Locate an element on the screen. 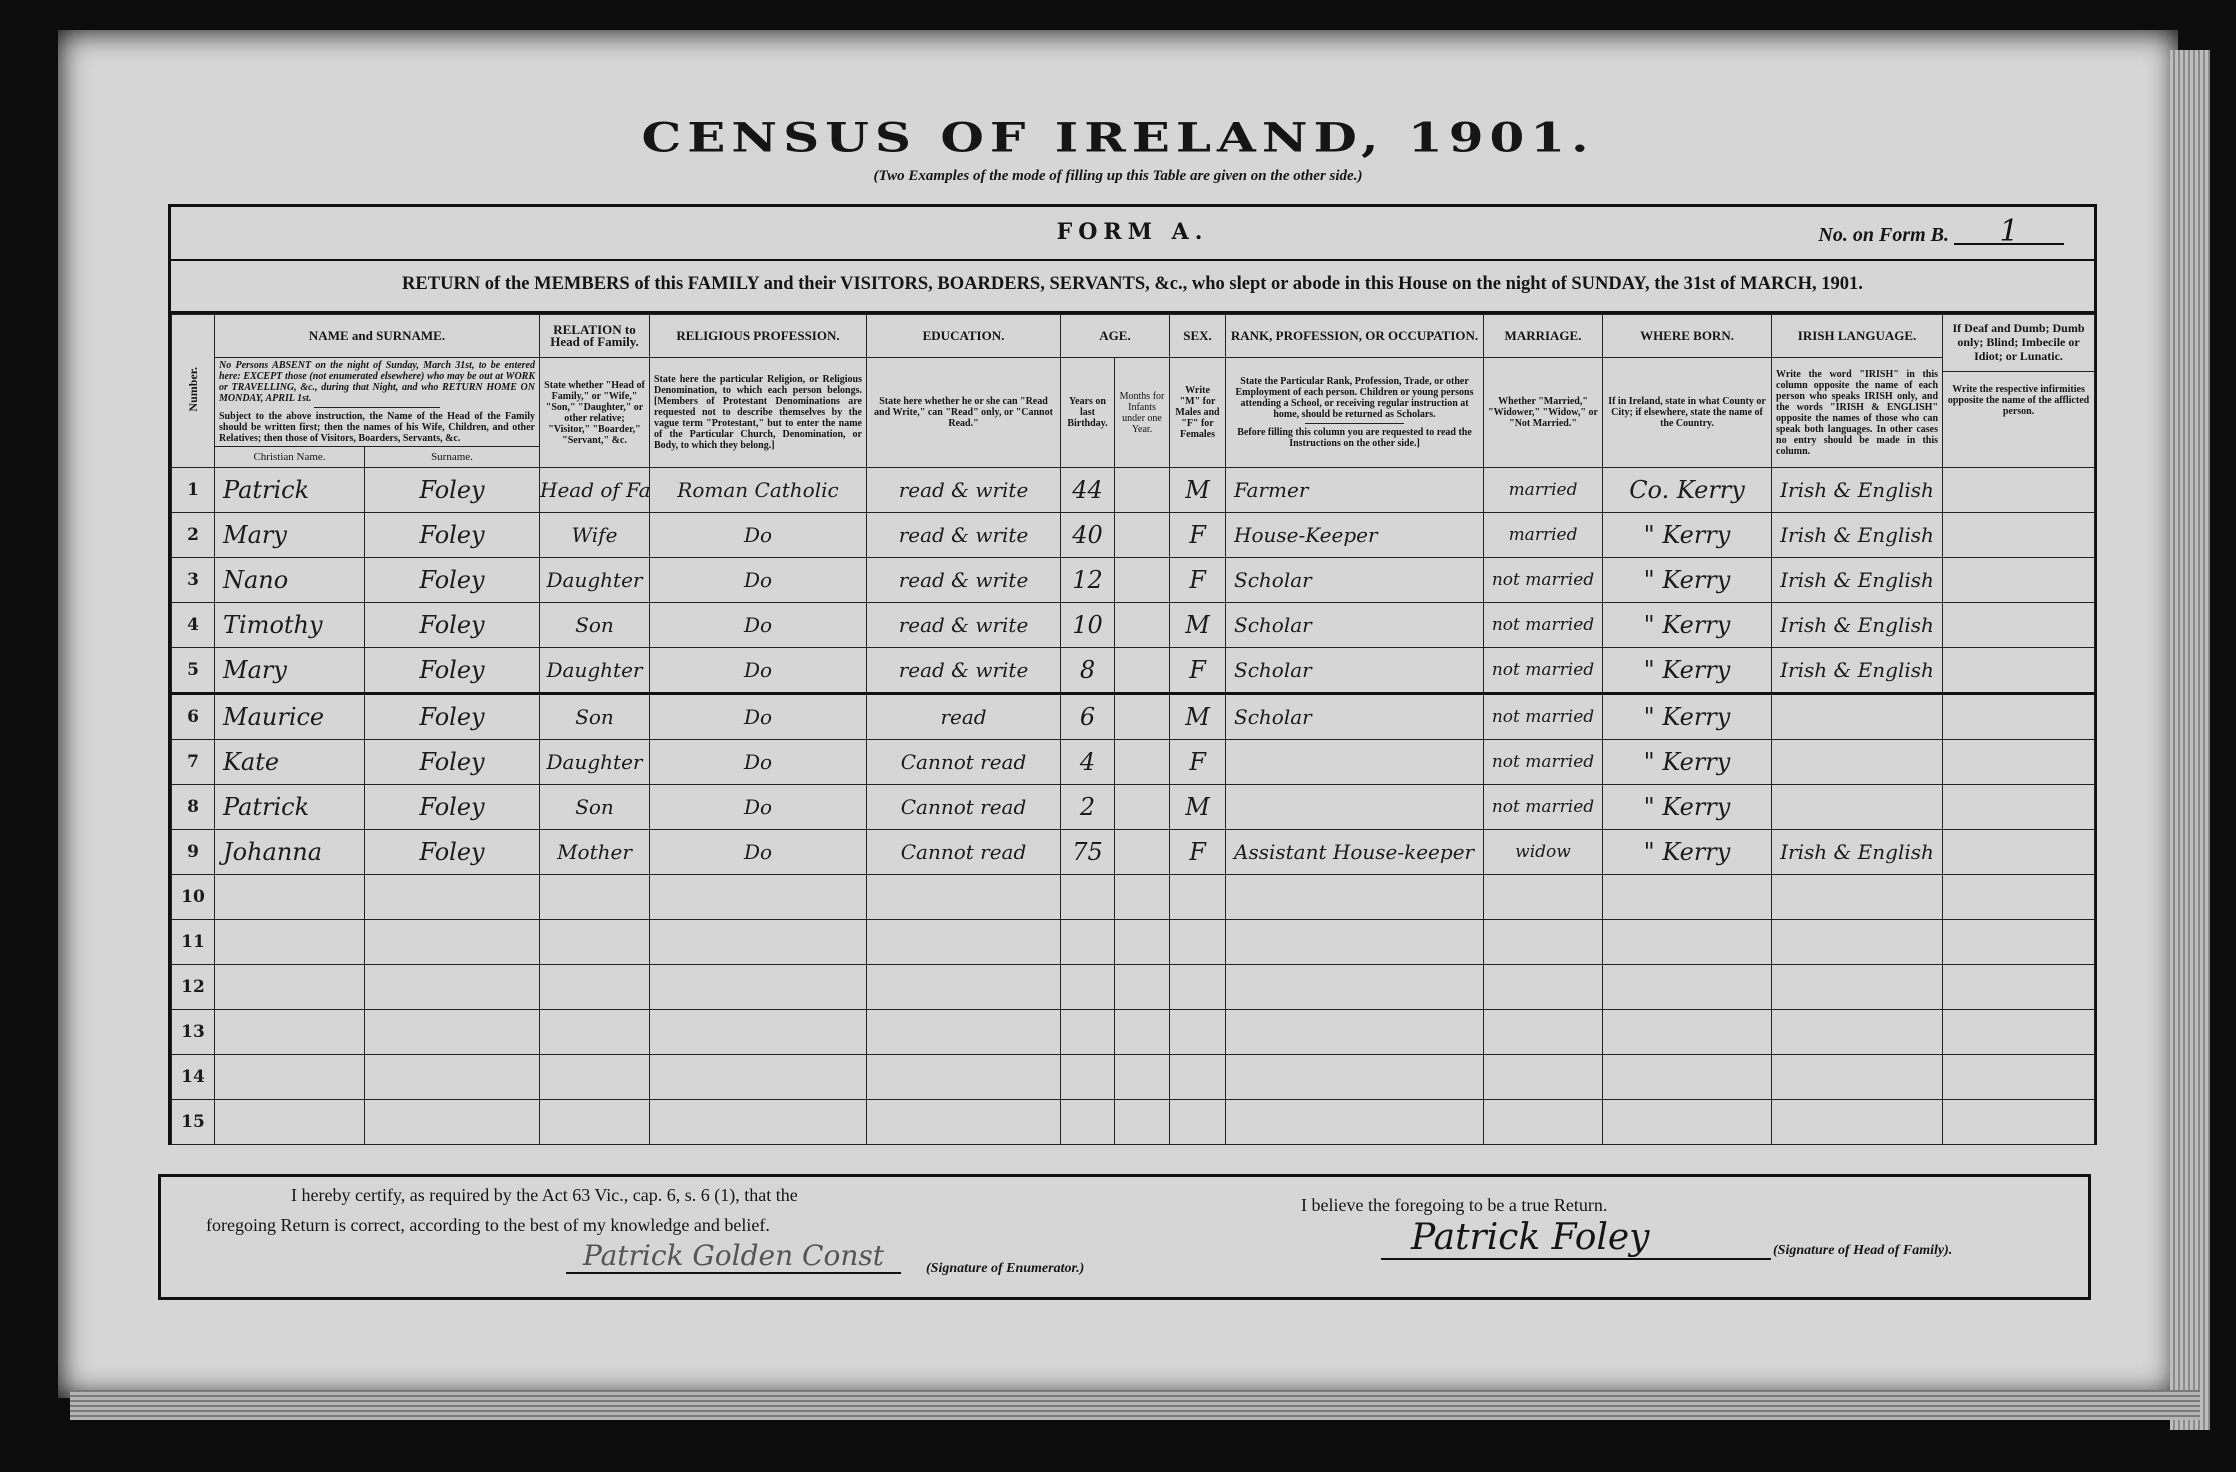  cell-relation: Daughter is located at coordinates (594, 762).